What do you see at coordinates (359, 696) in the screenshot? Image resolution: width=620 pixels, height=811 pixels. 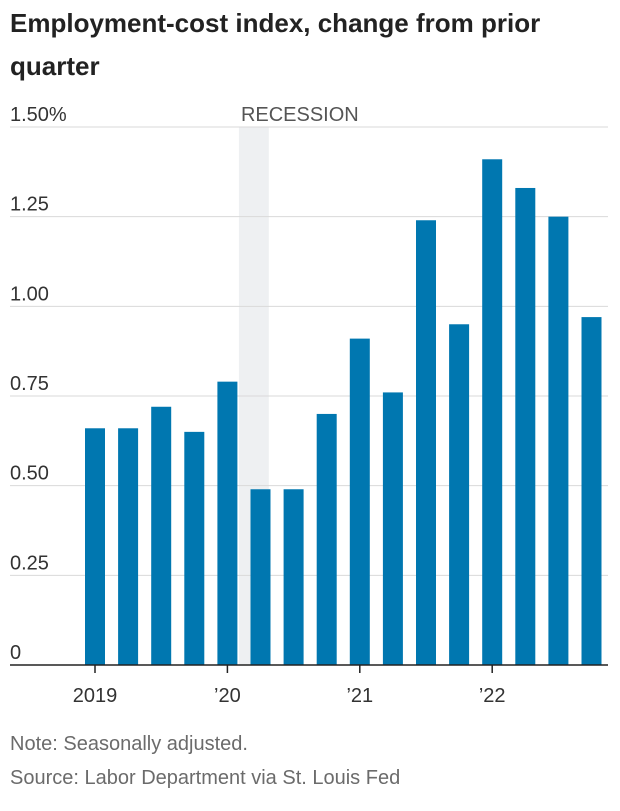 I see `x-tick-label: ’21` at bounding box center [359, 696].